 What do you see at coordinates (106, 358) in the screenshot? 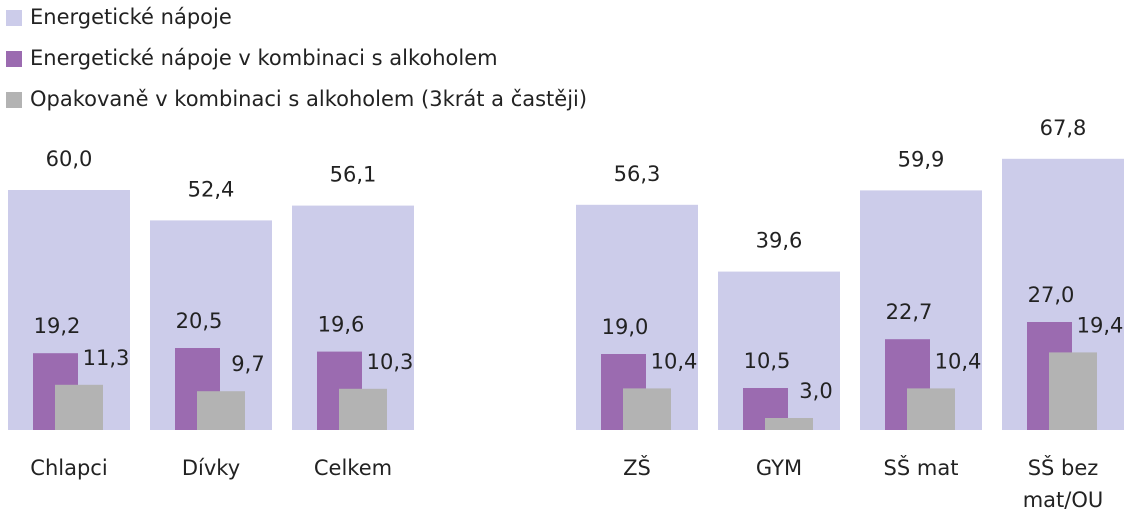
I see `data-label: 11,3` at bounding box center [106, 358].